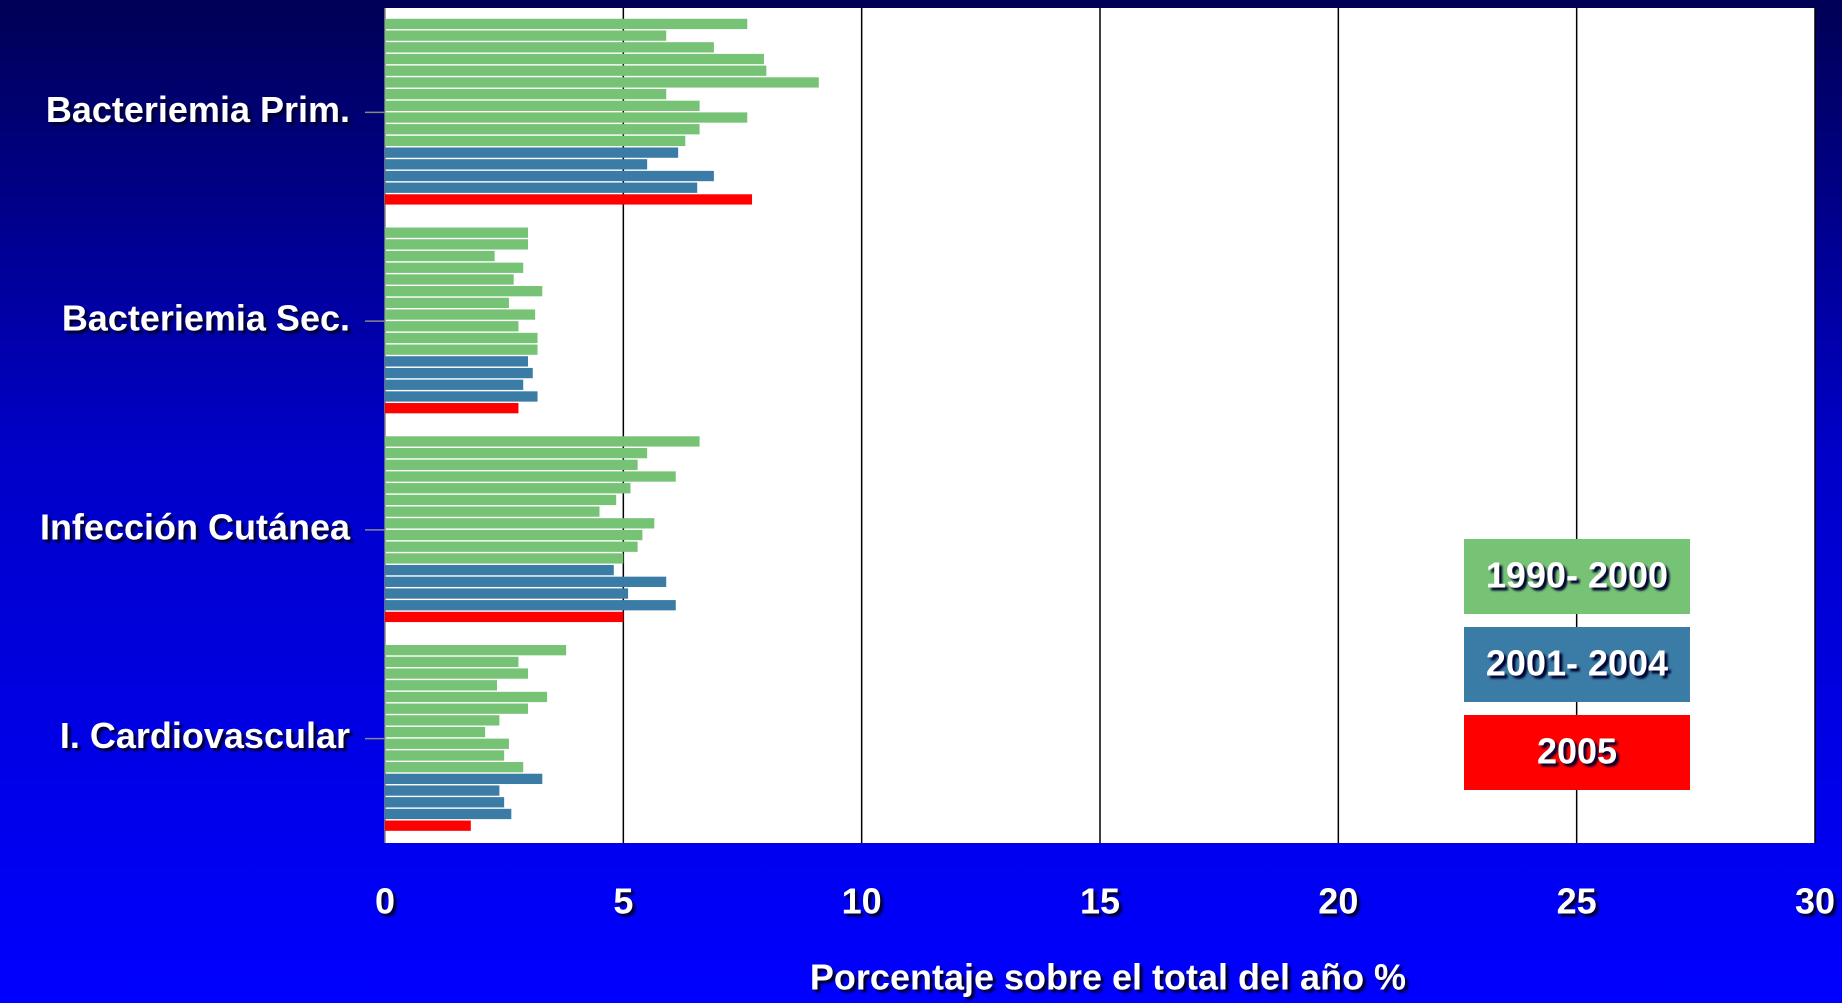 The image size is (1842, 1003). What do you see at coordinates (623, 901) in the screenshot?
I see `x-tick-label: 5` at bounding box center [623, 901].